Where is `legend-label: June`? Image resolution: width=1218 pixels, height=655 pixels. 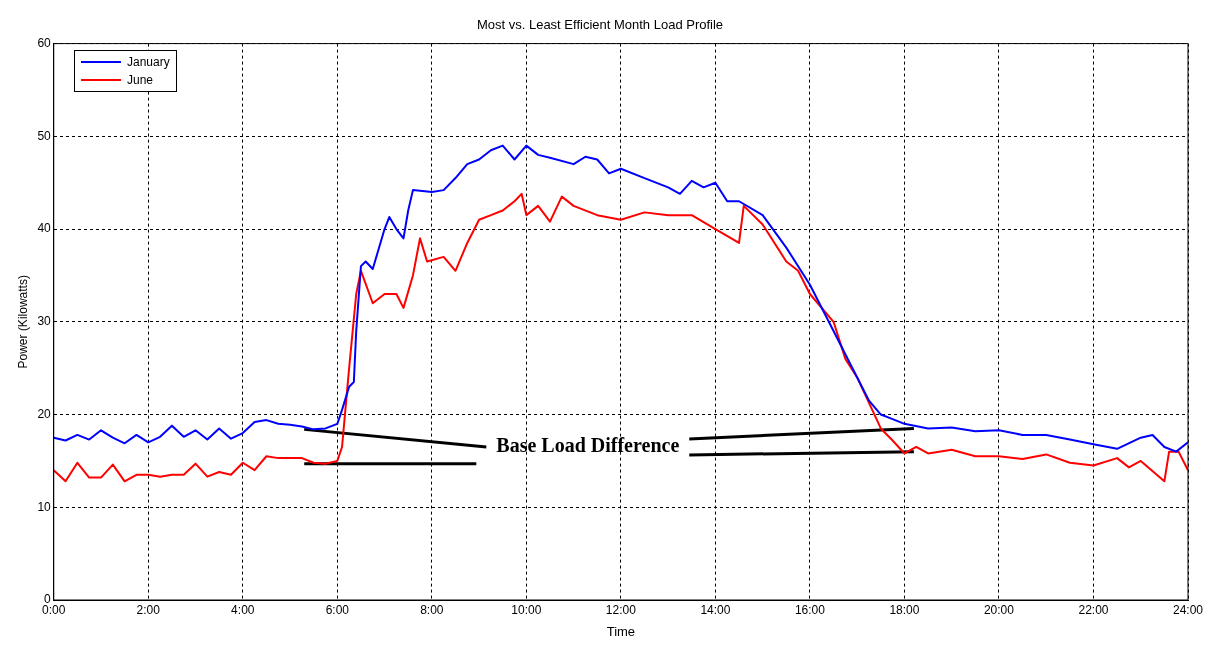
legend-label: June is located at coordinates (140, 80).